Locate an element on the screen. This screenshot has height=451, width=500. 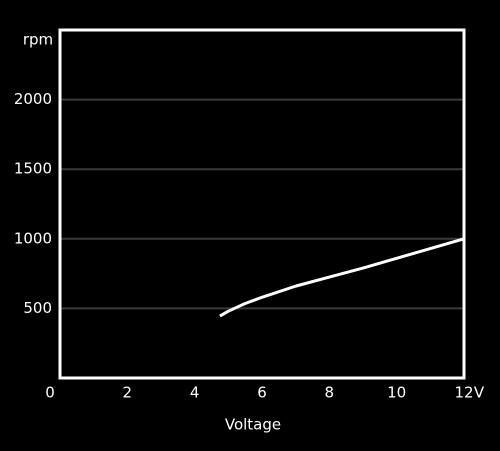
x-tick-label: 0 is located at coordinates (50, 393).